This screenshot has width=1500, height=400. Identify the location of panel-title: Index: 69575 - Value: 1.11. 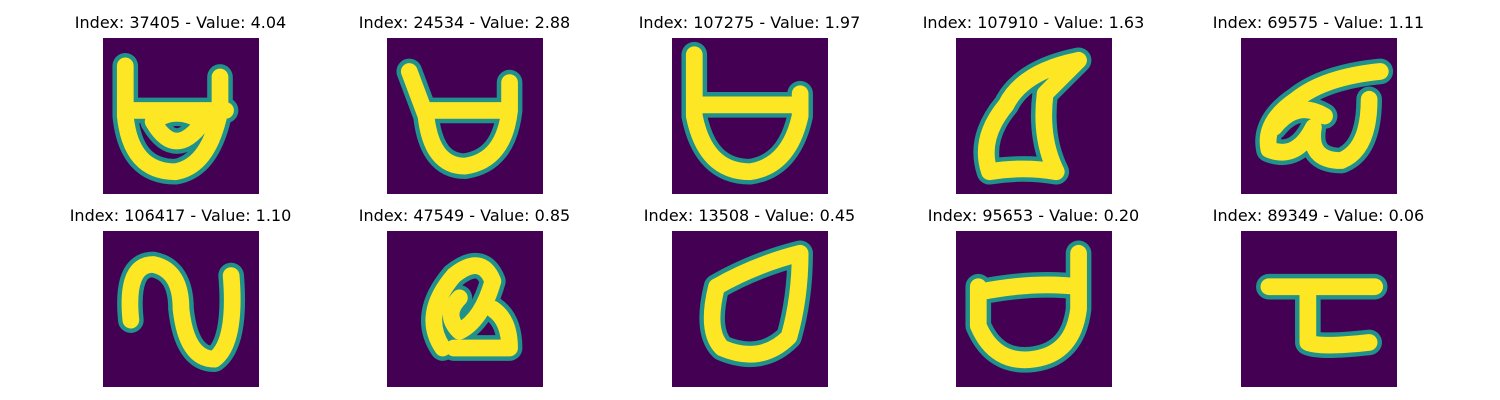
(1318, 22).